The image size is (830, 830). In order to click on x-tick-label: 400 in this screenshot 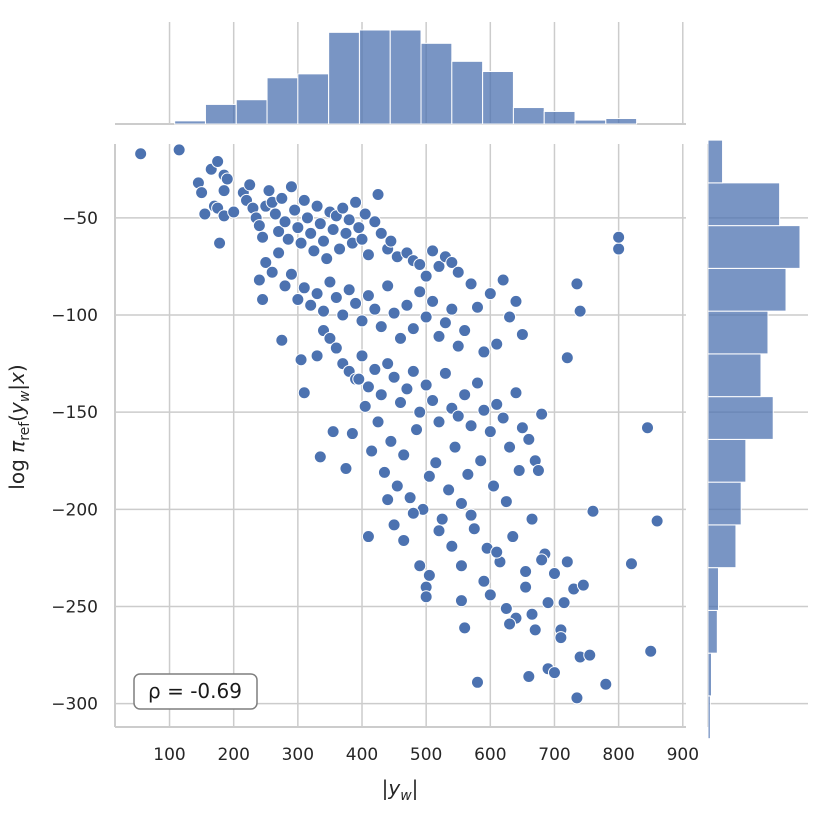, I will do `click(362, 755)`.